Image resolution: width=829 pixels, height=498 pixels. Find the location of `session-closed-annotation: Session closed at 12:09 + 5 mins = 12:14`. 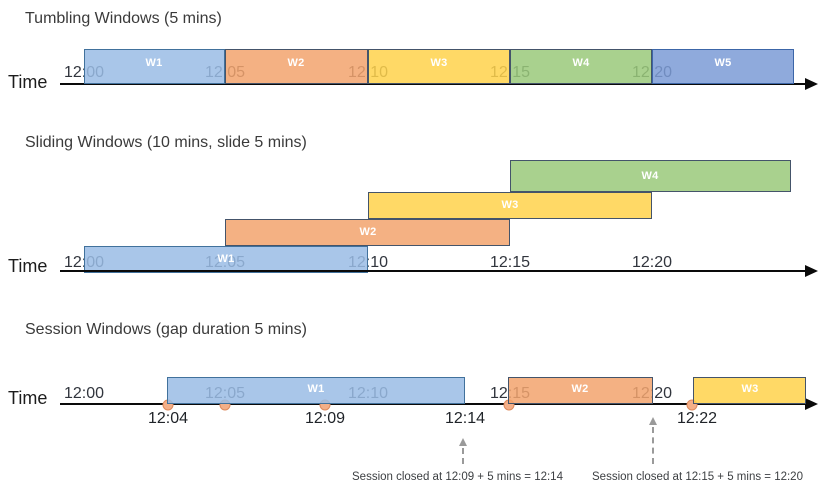

session-closed-annotation: Session closed at 12:09 + 5 mins = 12:14 is located at coordinates (457, 477).